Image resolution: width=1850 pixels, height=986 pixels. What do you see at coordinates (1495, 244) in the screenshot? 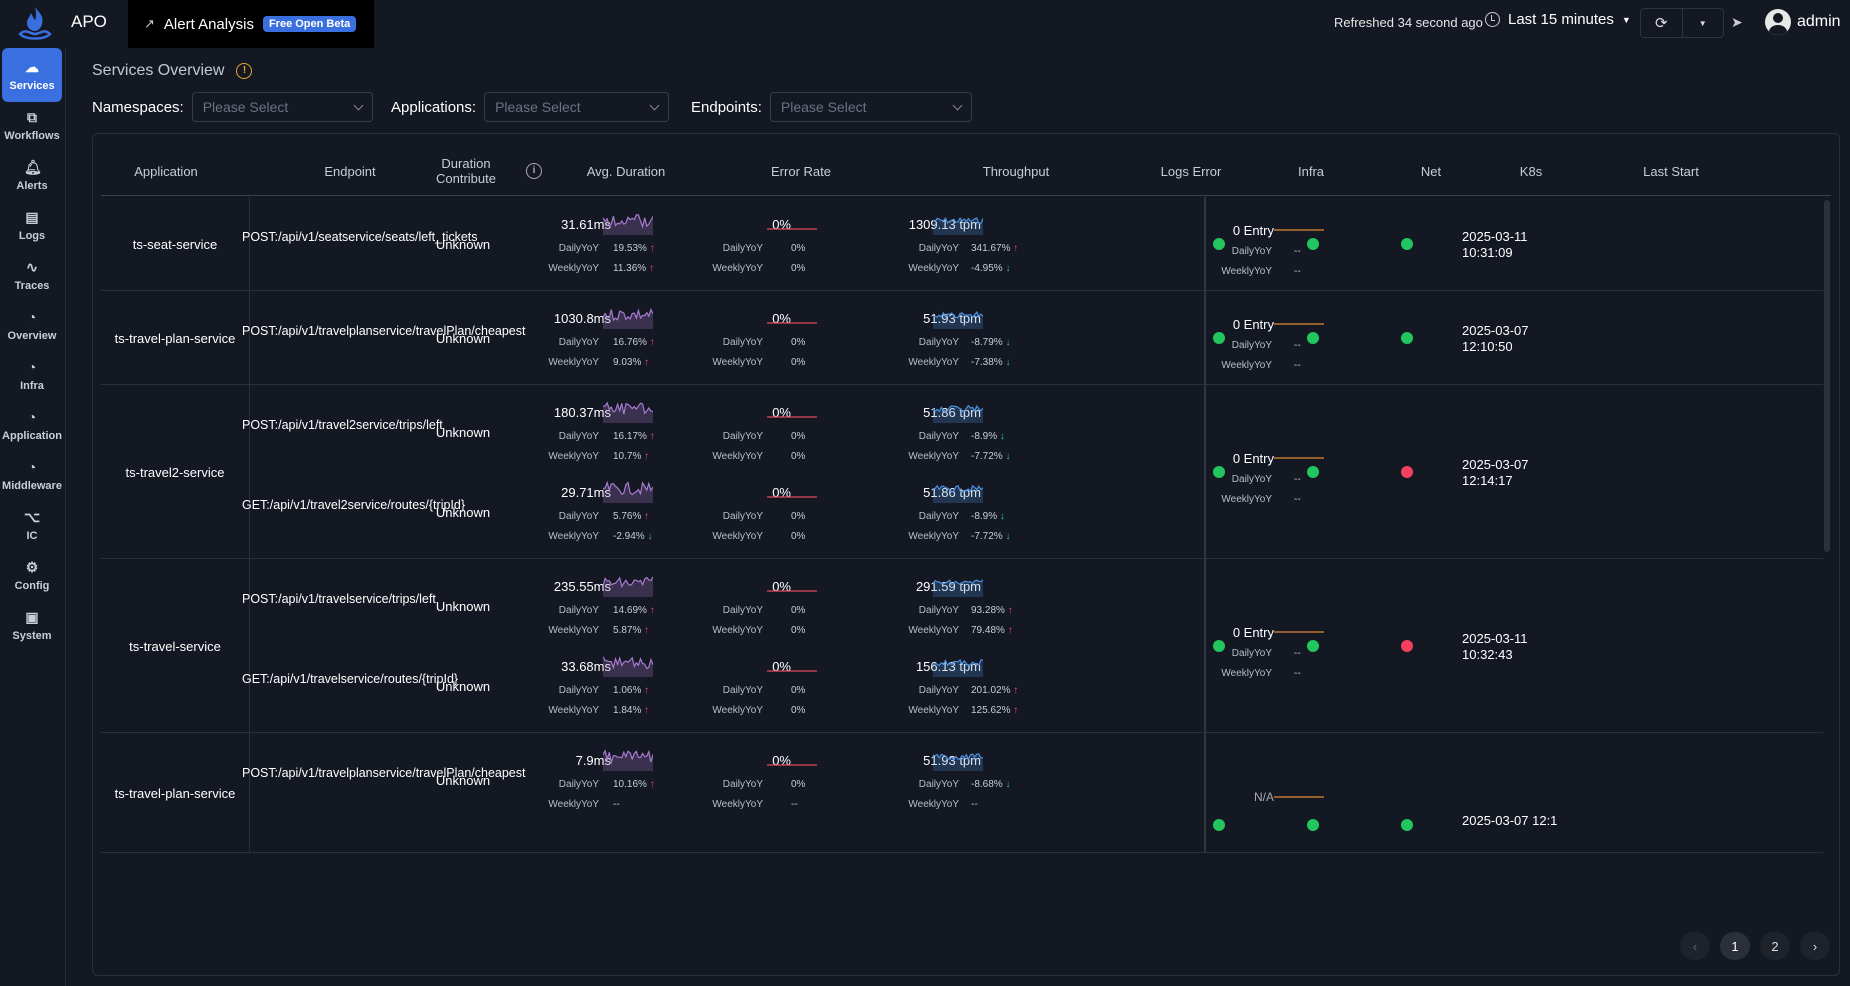
I see `last-start-time: 2025-03-11 10:31:09` at bounding box center [1495, 244].